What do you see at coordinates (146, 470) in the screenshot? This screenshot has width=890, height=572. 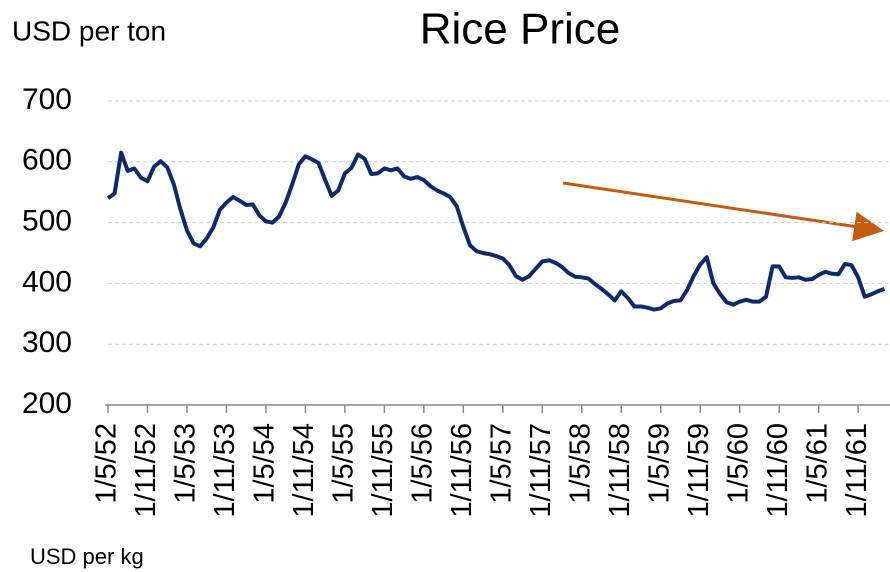 I see `x-tick-label: 1/11/52` at bounding box center [146, 470].